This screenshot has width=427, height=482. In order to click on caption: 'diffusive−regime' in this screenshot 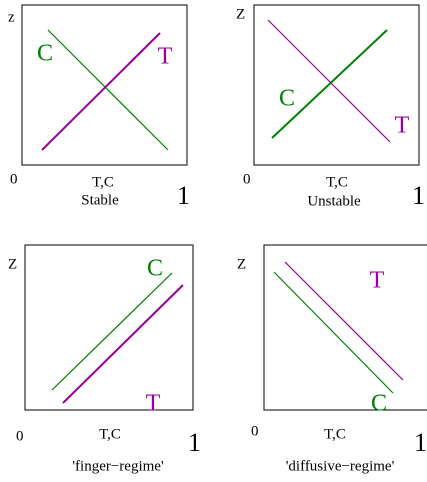, I will do `click(340, 466)`.